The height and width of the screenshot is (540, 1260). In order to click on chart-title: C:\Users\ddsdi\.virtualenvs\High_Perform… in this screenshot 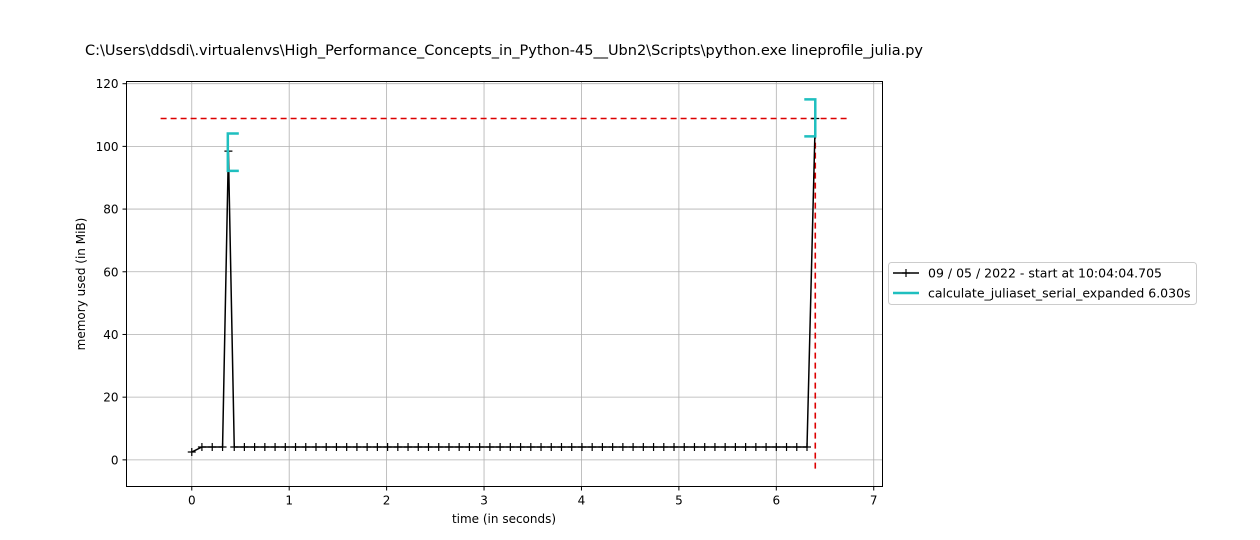, I will do `click(504, 51)`.